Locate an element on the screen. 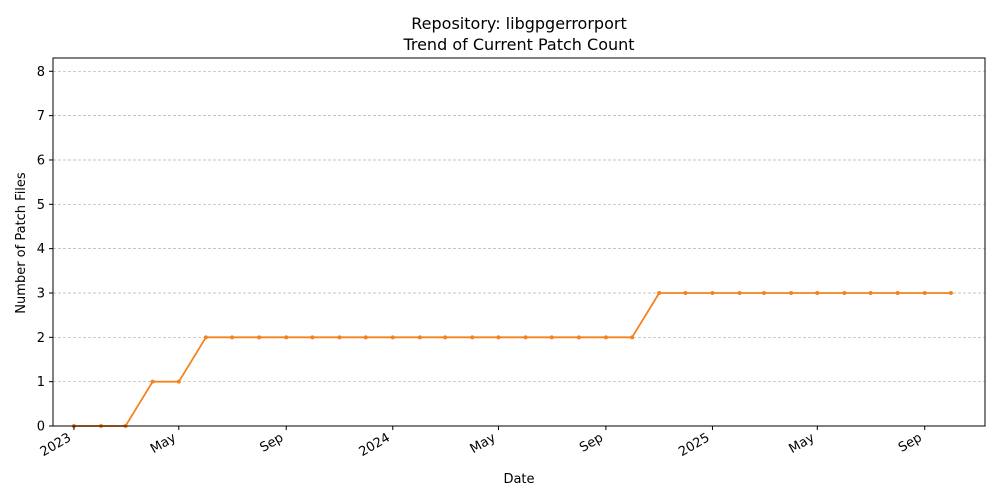 This screenshot has width=1000, height=504. y-tick-label: 2 is located at coordinates (41, 338).